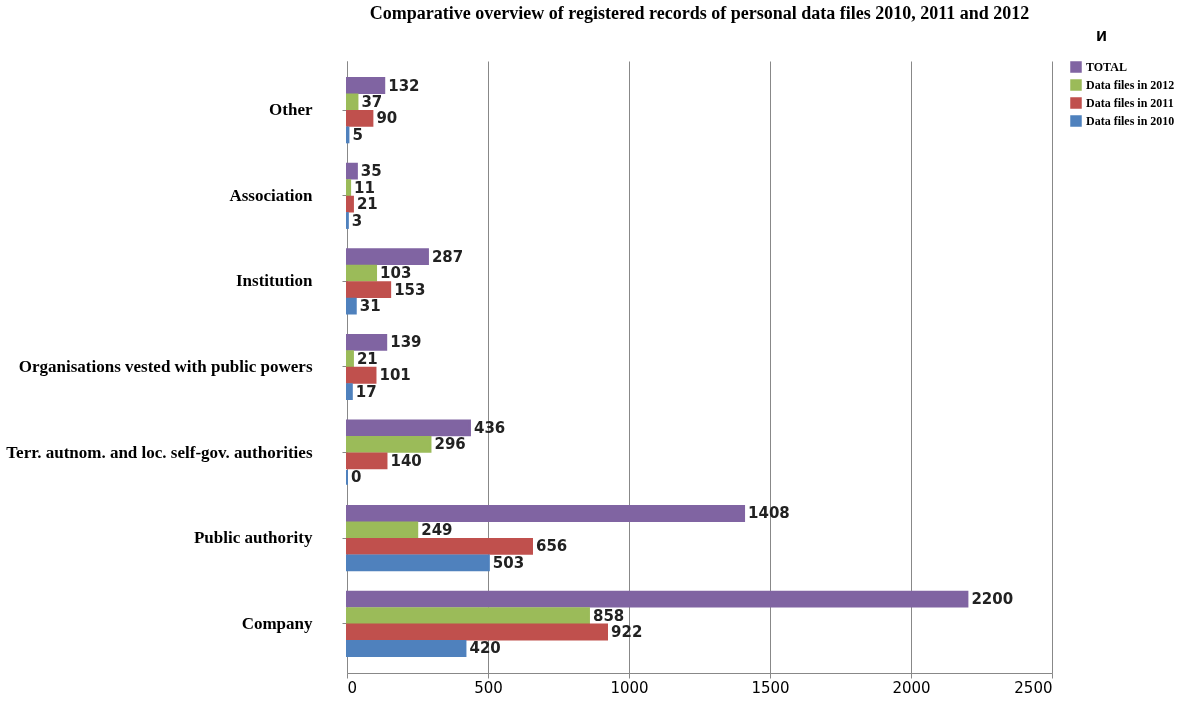 The height and width of the screenshot is (726, 1196). What do you see at coordinates (396, 273) in the screenshot?
I see `data-label: 103` at bounding box center [396, 273].